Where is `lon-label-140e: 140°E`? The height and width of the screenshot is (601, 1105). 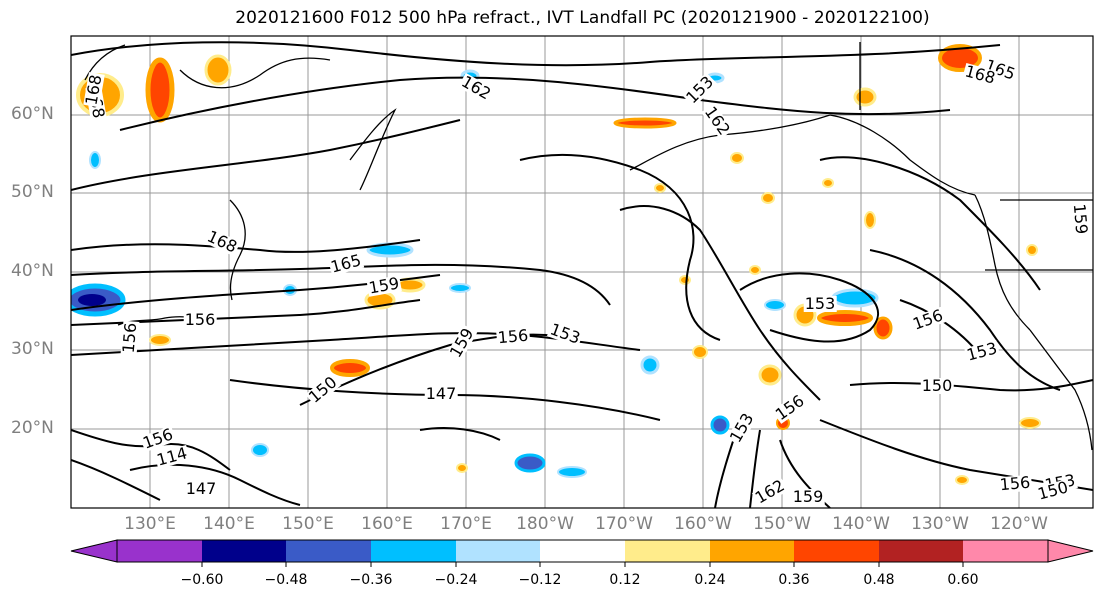 lon-label-140e: 140°E is located at coordinates (229, 524).